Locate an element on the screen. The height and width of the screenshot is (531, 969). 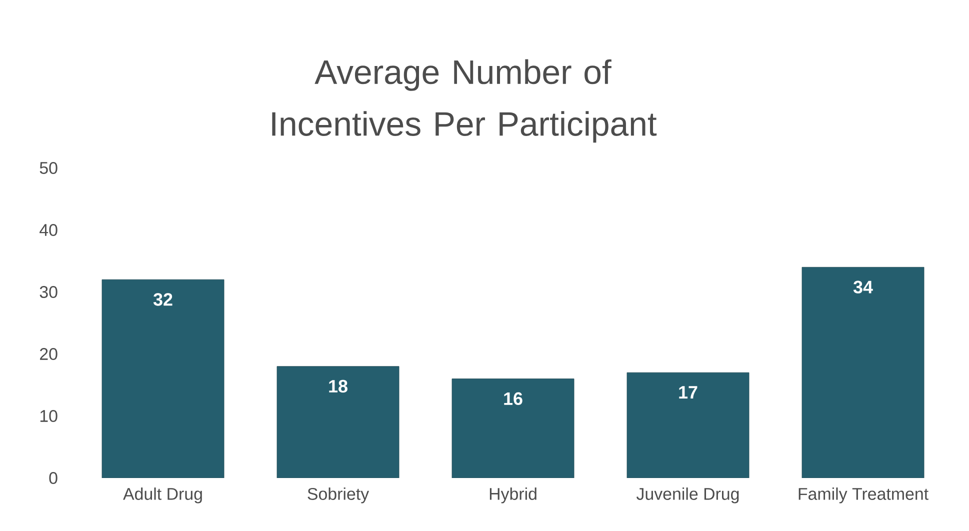
chart-title: Average Number of Incentives Per Participant is located at coordinates (464, 101).